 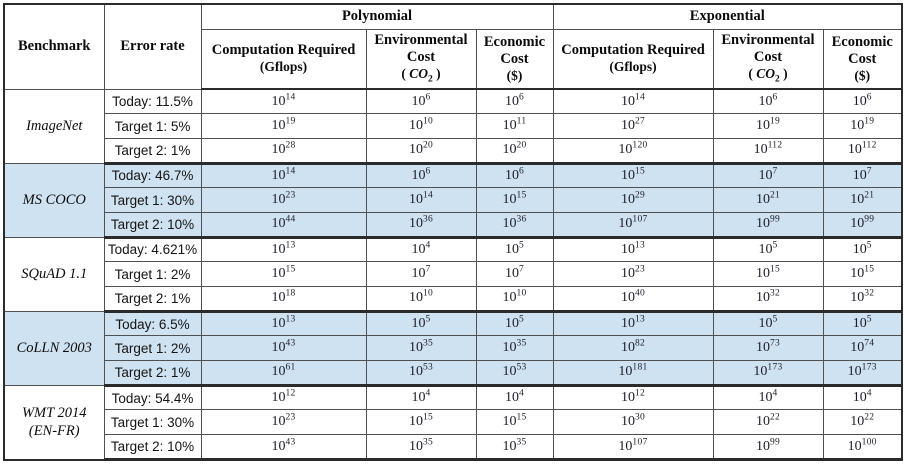 What do you see at coordinates (453, 200) in the screenshot?
I see `table-row: Target 1: 30% 1023 1014 1015 1029 1021 1021` at bounding box center [453, 200].